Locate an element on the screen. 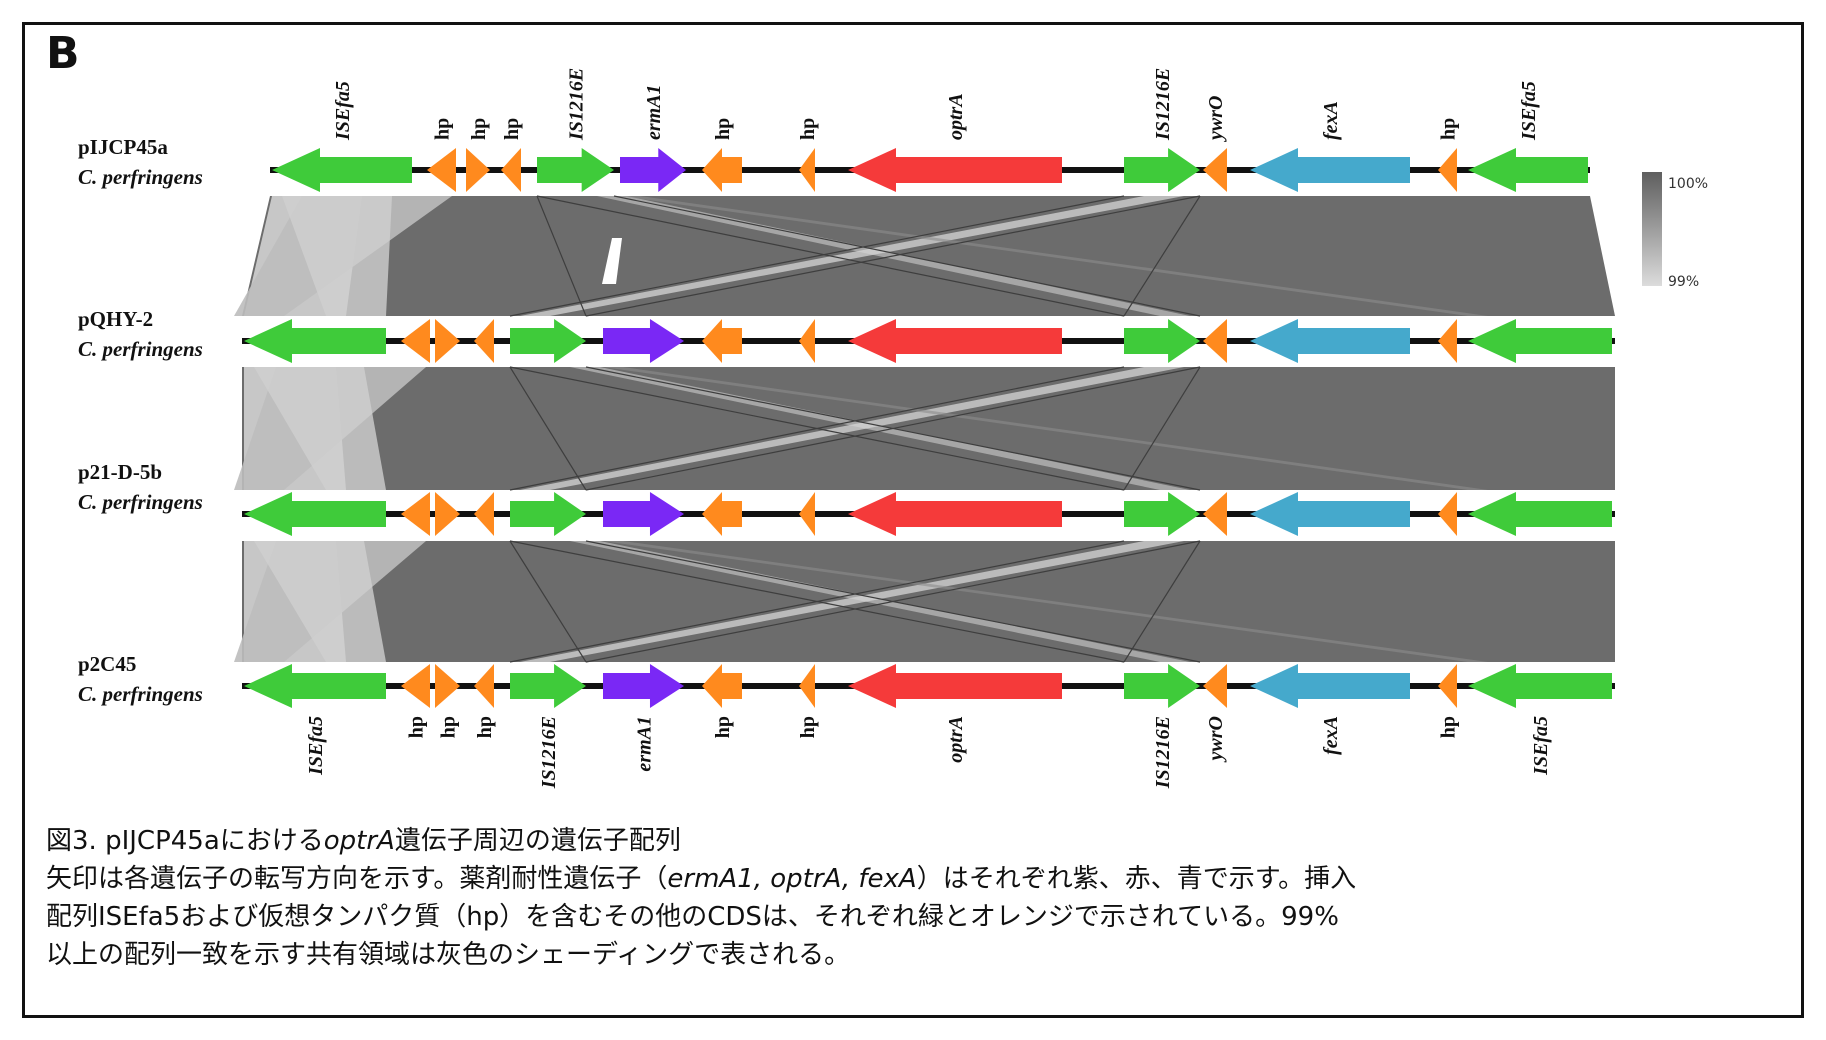 This screenshot has height=1040, width=1826. bottom-gene-label: ywrO is located at coordinates (1216, 739).